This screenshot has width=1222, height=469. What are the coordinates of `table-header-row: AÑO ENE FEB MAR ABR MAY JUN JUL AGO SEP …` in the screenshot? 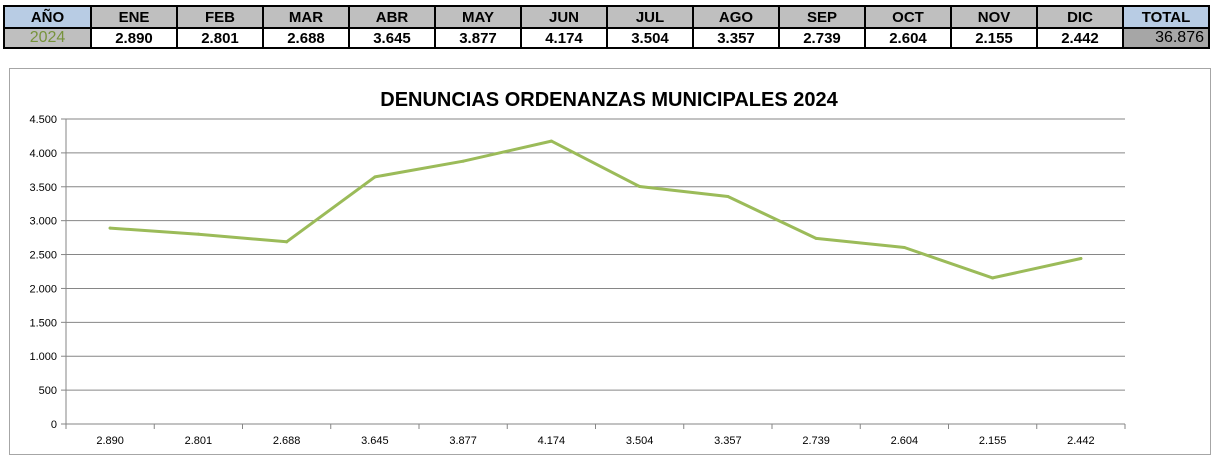 It's located at (606, 17).